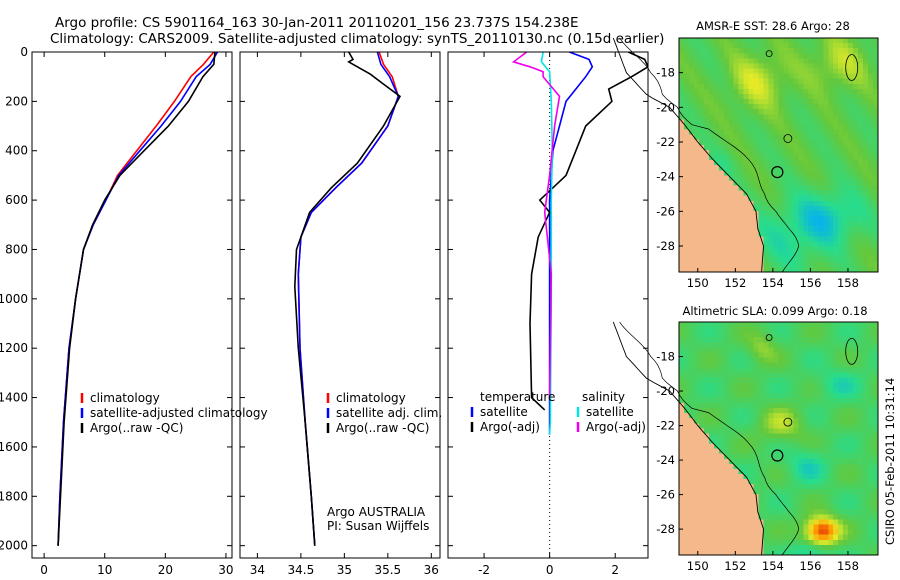 The width and height of the screenshot is (900, 580). What do you see at coordinates (665, 391) in the screenshot?
I see `map-y-tick-label: -20` at bounding box center [665, 391].